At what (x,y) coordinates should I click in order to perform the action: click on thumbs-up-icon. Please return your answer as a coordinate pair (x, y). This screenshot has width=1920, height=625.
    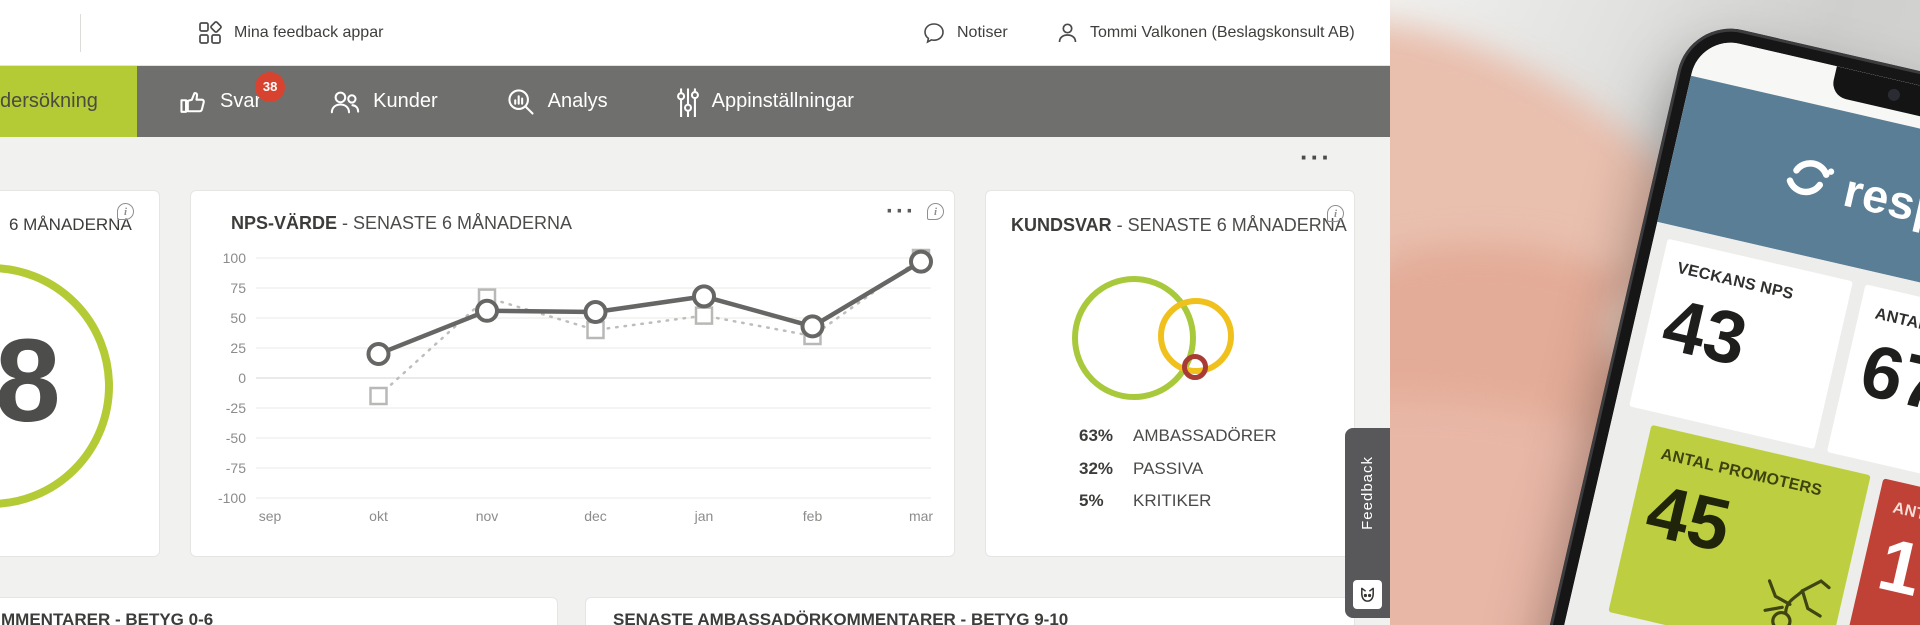
    Looking at the image, I should click on (193, 102).